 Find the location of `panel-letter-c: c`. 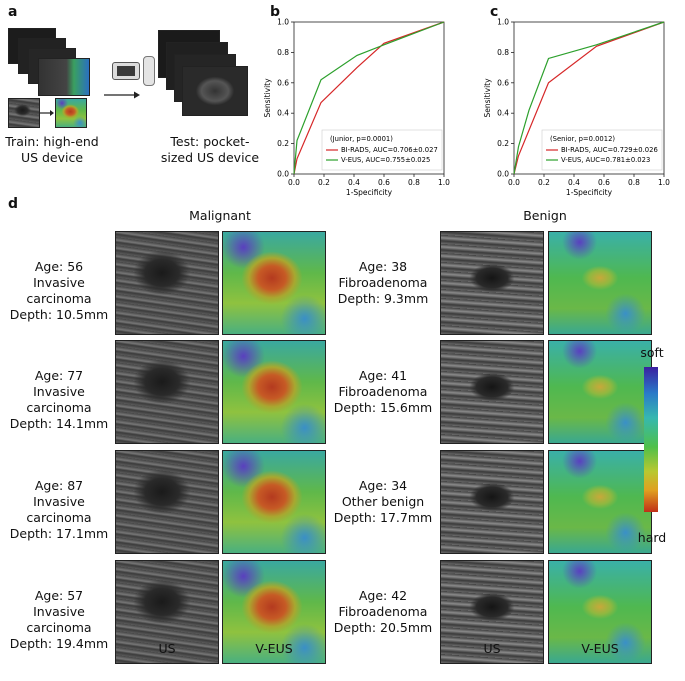

panel-letter-c: c is located at coordinates (494, 12).